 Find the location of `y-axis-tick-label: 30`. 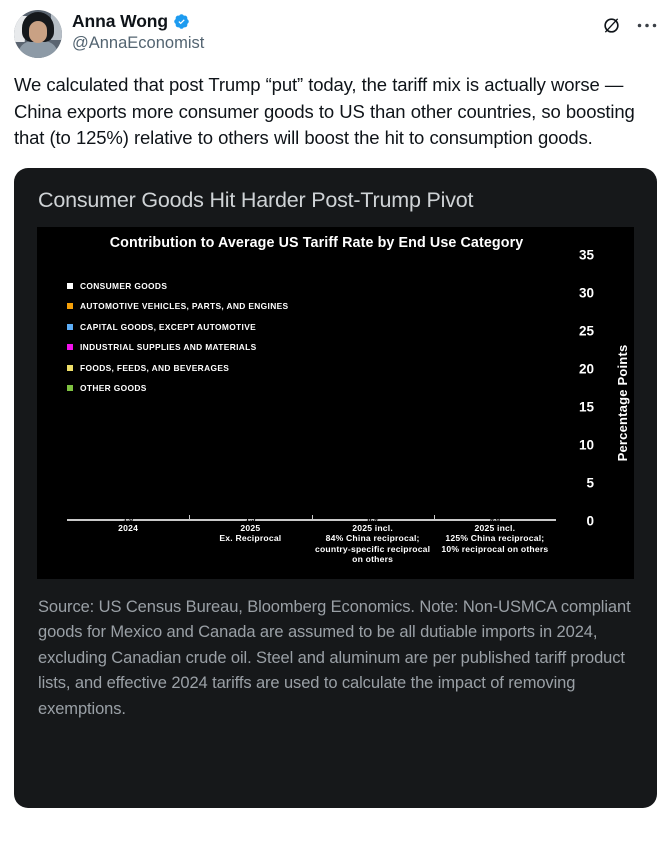

y-axis-tick-label: 30 is located at coordinates (586, 292).